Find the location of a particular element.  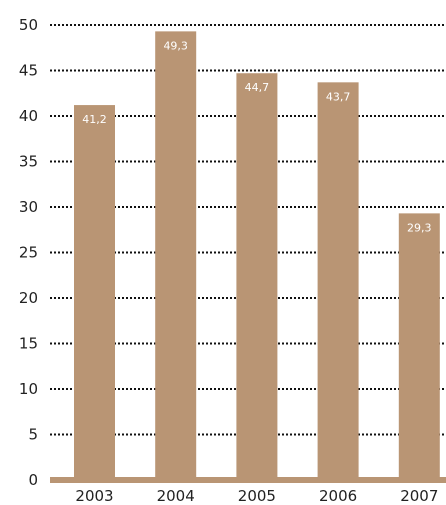

x-tick-label-2007: 2007 is located at coordinates (419, 496).